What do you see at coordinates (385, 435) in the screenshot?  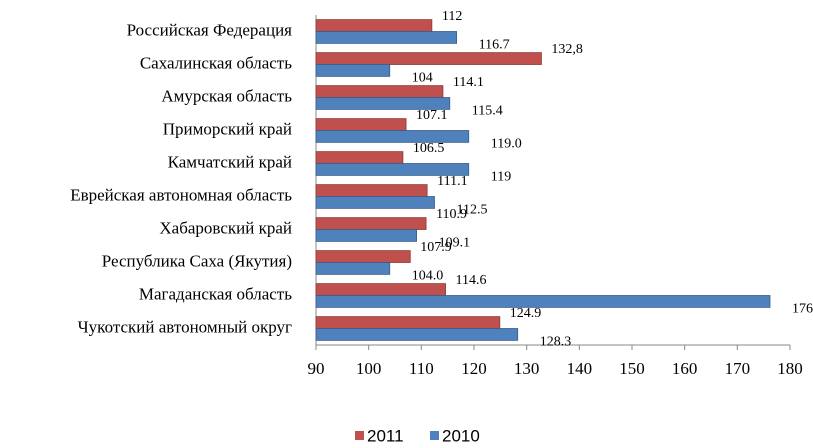 I see `legend-label: 2011` at bounding box center [385, 435].